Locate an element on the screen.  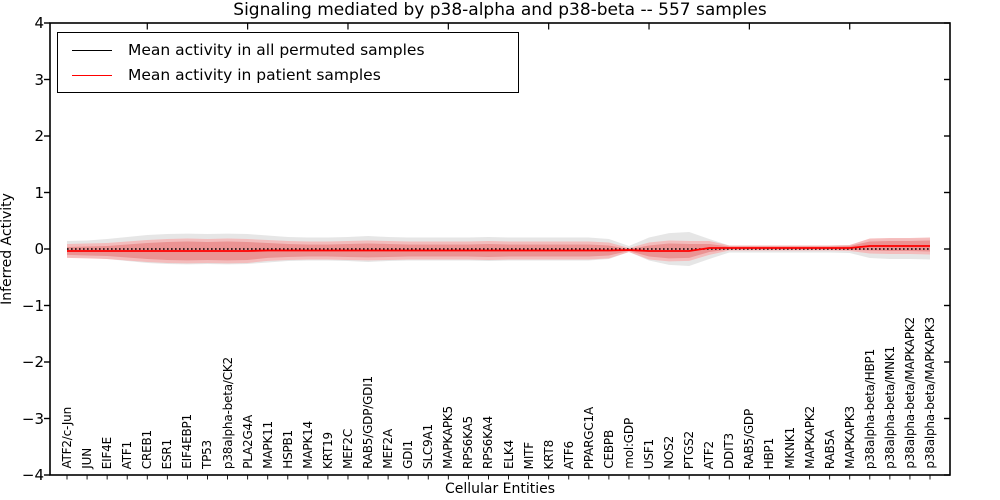
x-tick-label: ESR1 is located at coordinates (167, 453).